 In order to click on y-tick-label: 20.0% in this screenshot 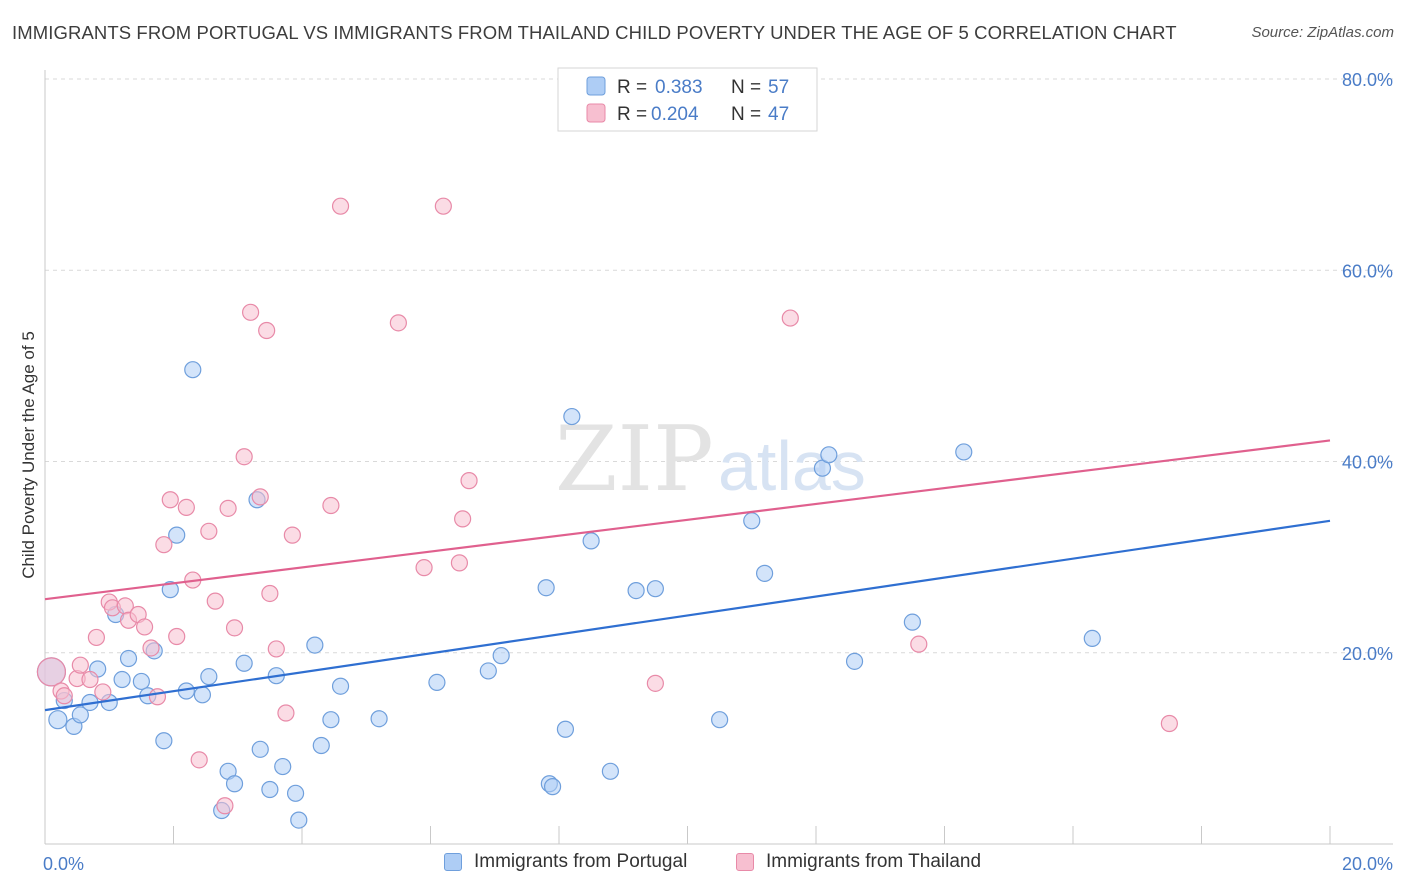, I will do `click(1367, 654)`.